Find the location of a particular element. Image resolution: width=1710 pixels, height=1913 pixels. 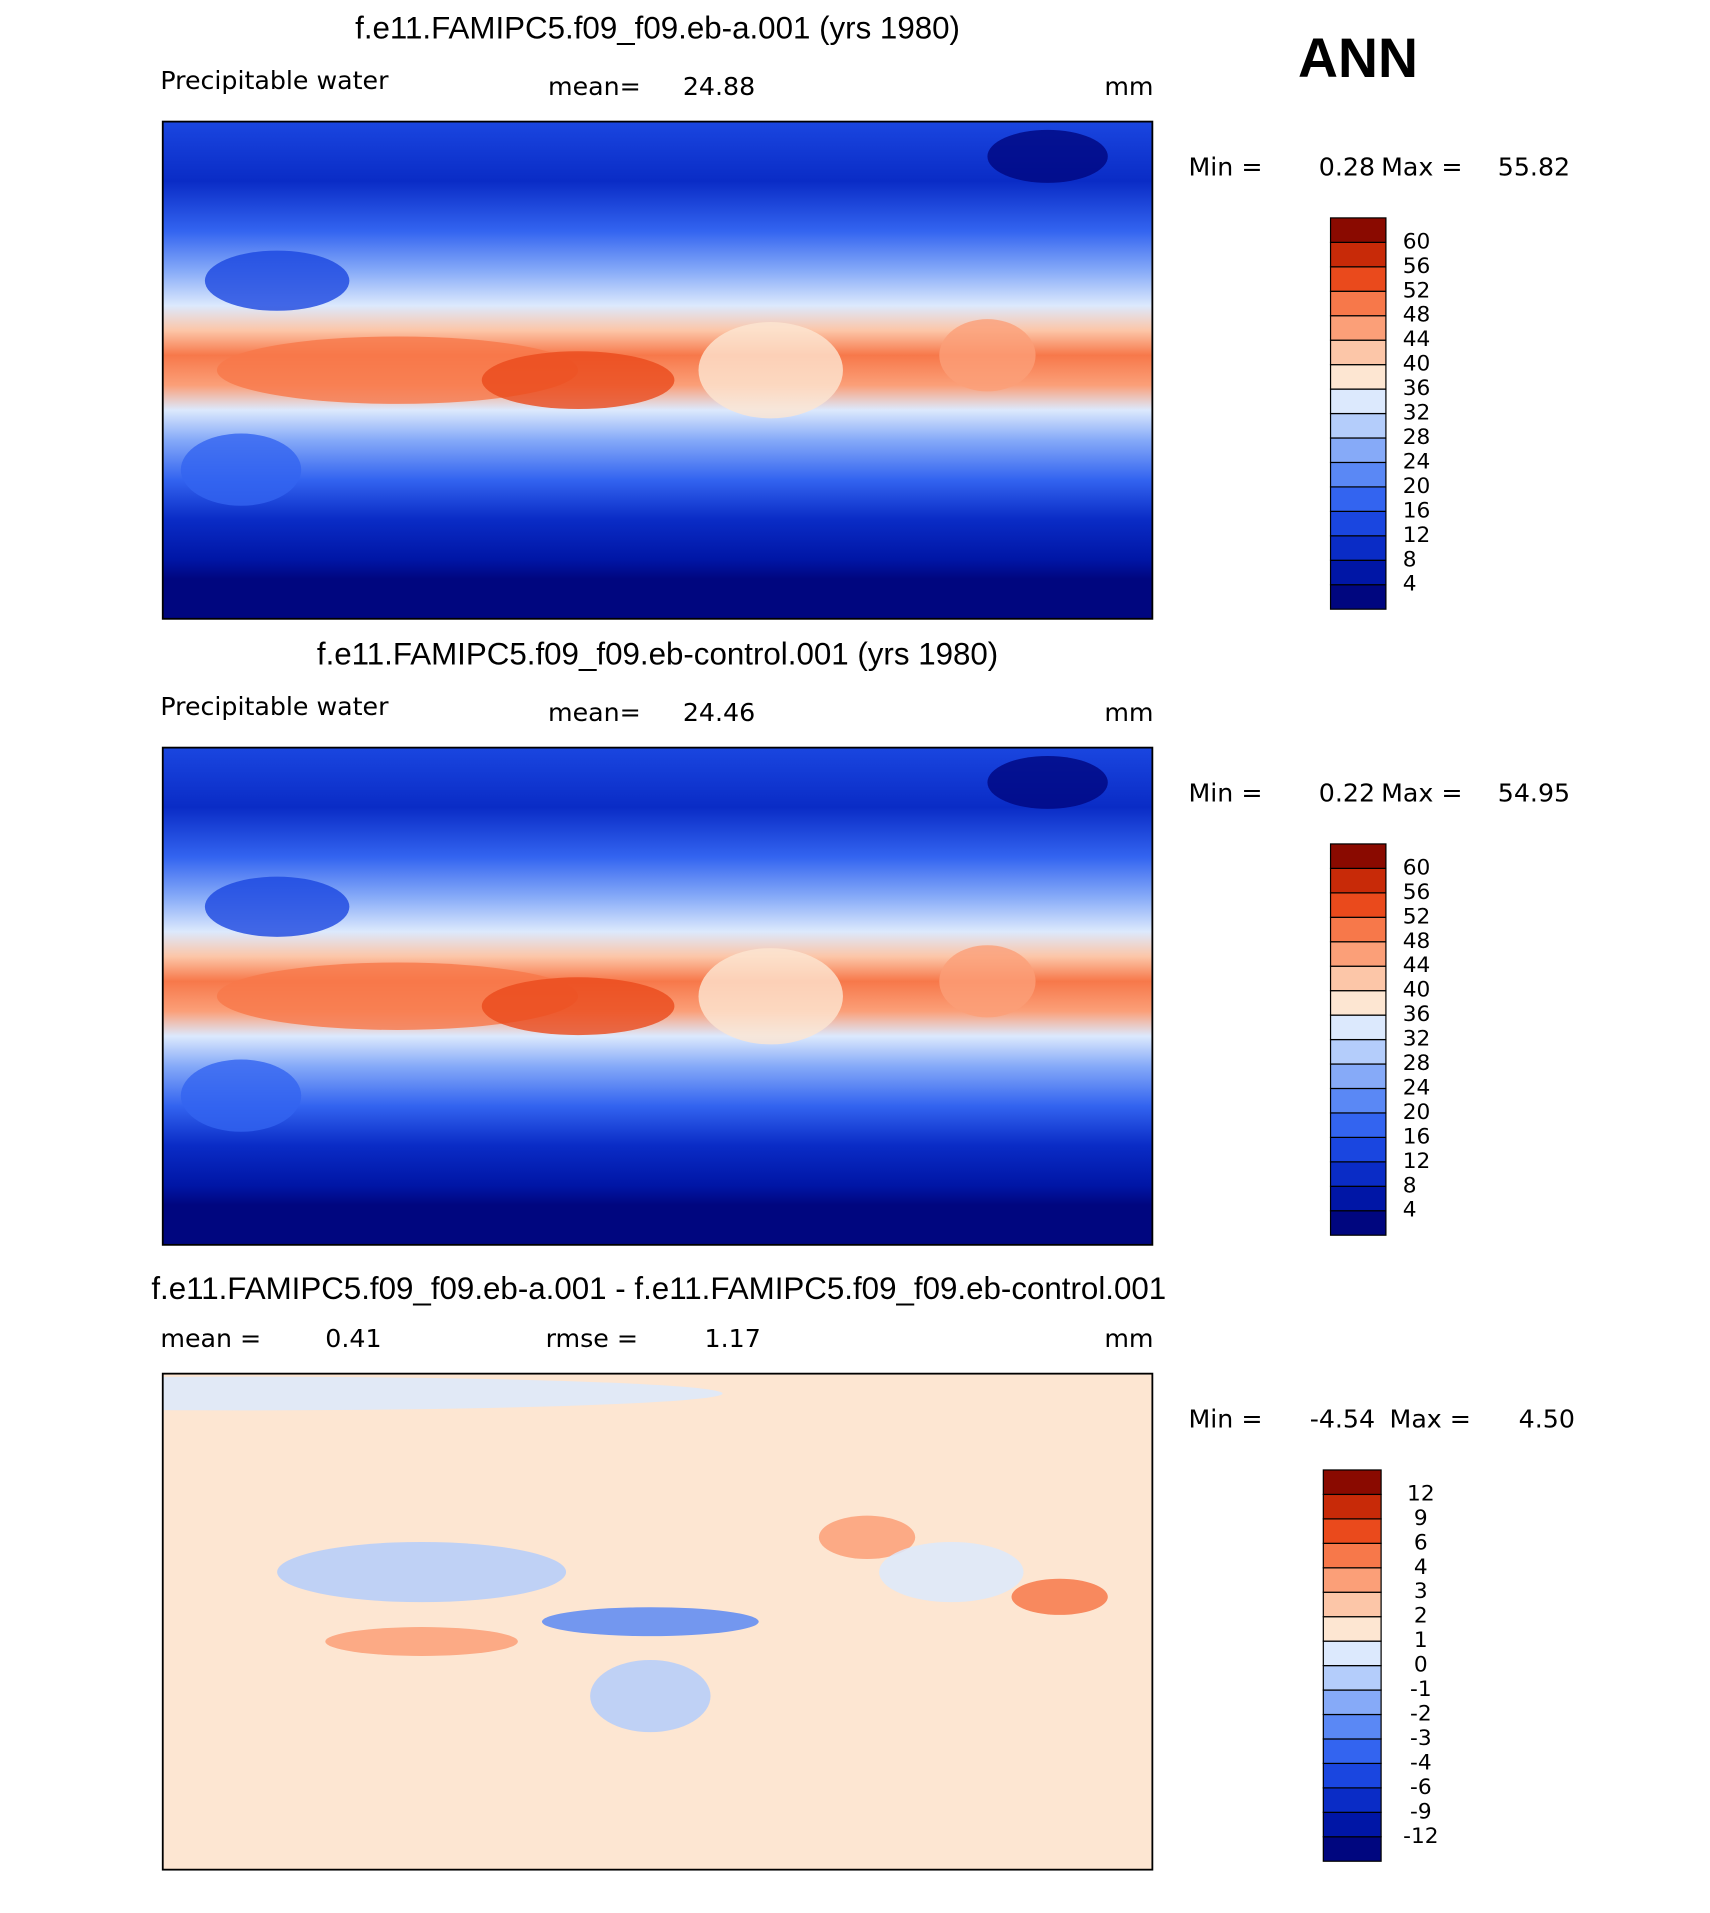

colorbar-label: 0 is located at coordinates (1421, 1665).